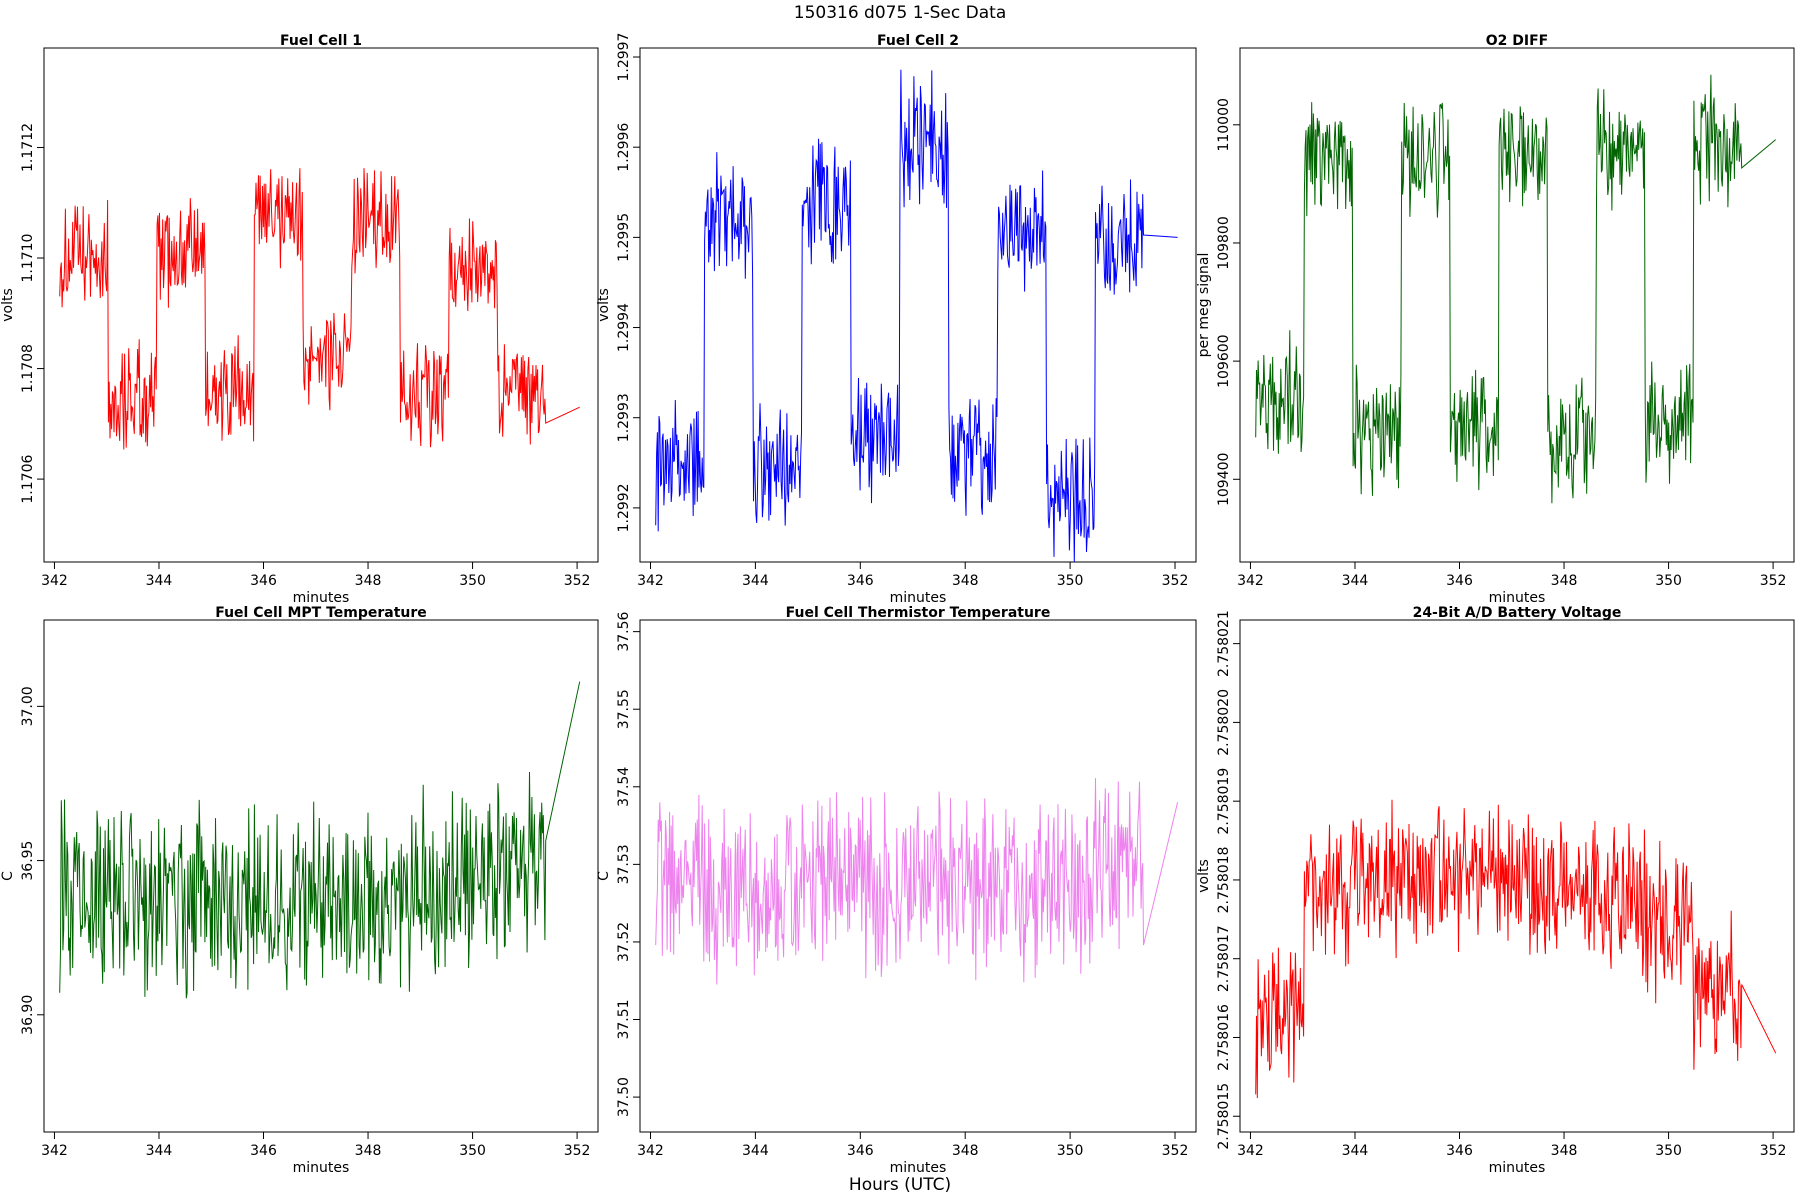 This screenshot has height=1204, width=1800. Describe the element at coordinates (624, 507) in the screenshot. I see `y-tick-label: 1.2992` at that location.